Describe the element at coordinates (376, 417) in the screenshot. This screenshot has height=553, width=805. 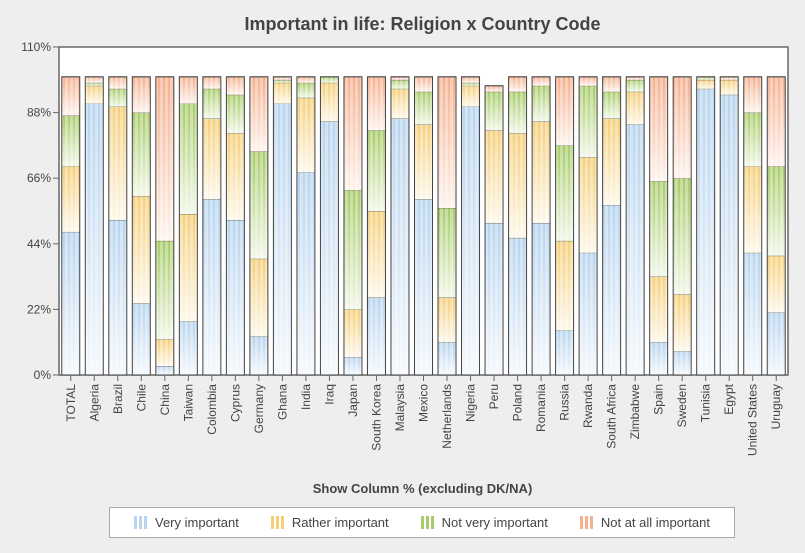
I see `x-tick-label: South Korea` at that location.